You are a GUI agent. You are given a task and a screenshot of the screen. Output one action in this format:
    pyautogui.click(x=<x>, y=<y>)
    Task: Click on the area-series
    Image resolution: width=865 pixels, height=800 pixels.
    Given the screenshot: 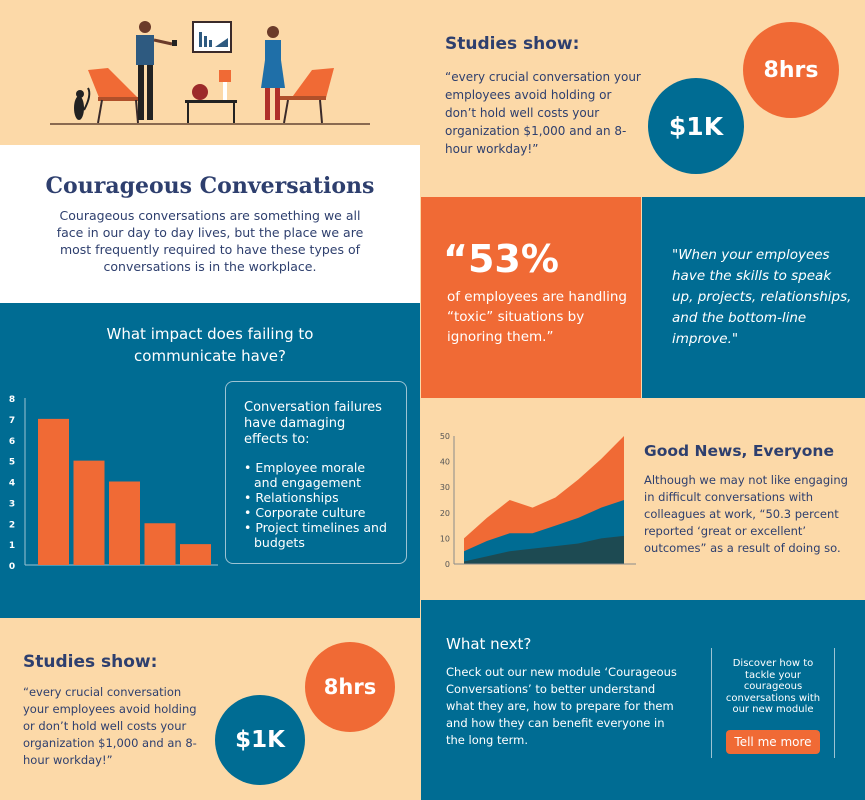 What is the action you would take?
    pyautogui.click(x=544, y=549)
    